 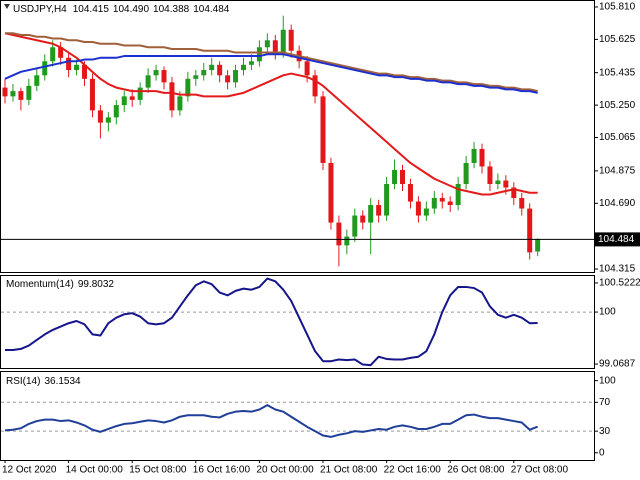 I want to click on x-tick-label: 14 Oct 00:00, so click(x=95, y=470).